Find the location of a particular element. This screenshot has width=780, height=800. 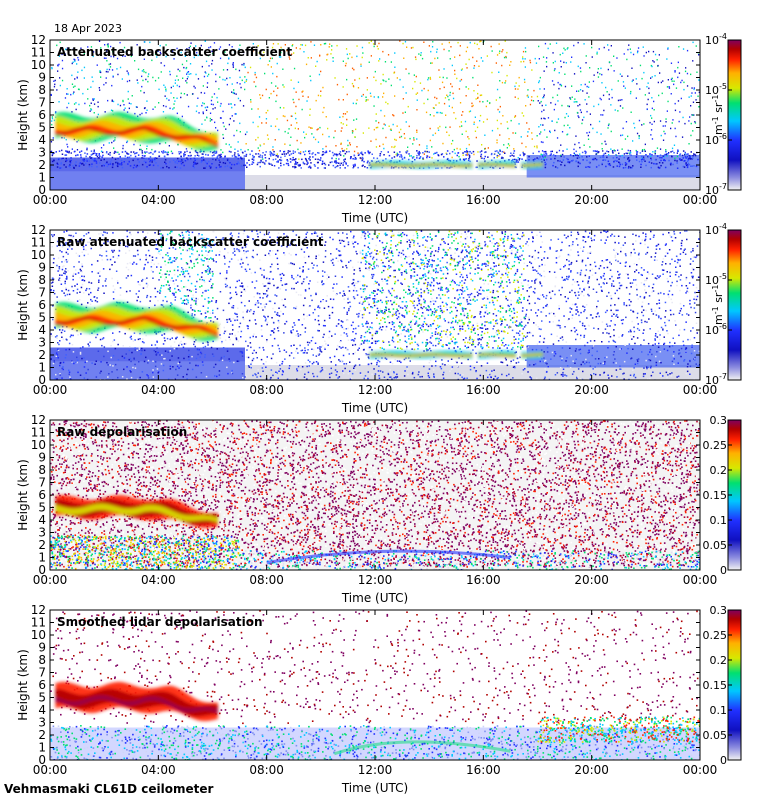

colorbar-tick-label: 10⁻⁷ is located at coordinates (716, 189).